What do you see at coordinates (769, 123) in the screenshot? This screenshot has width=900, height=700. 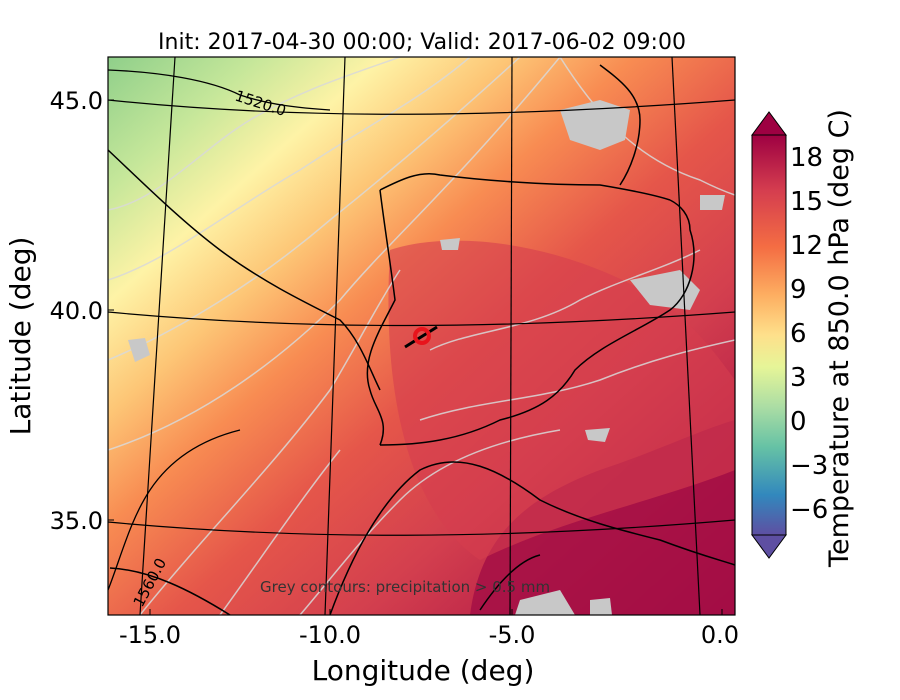 I see `colorbar-max-extend` at bounding box center [769, 123].